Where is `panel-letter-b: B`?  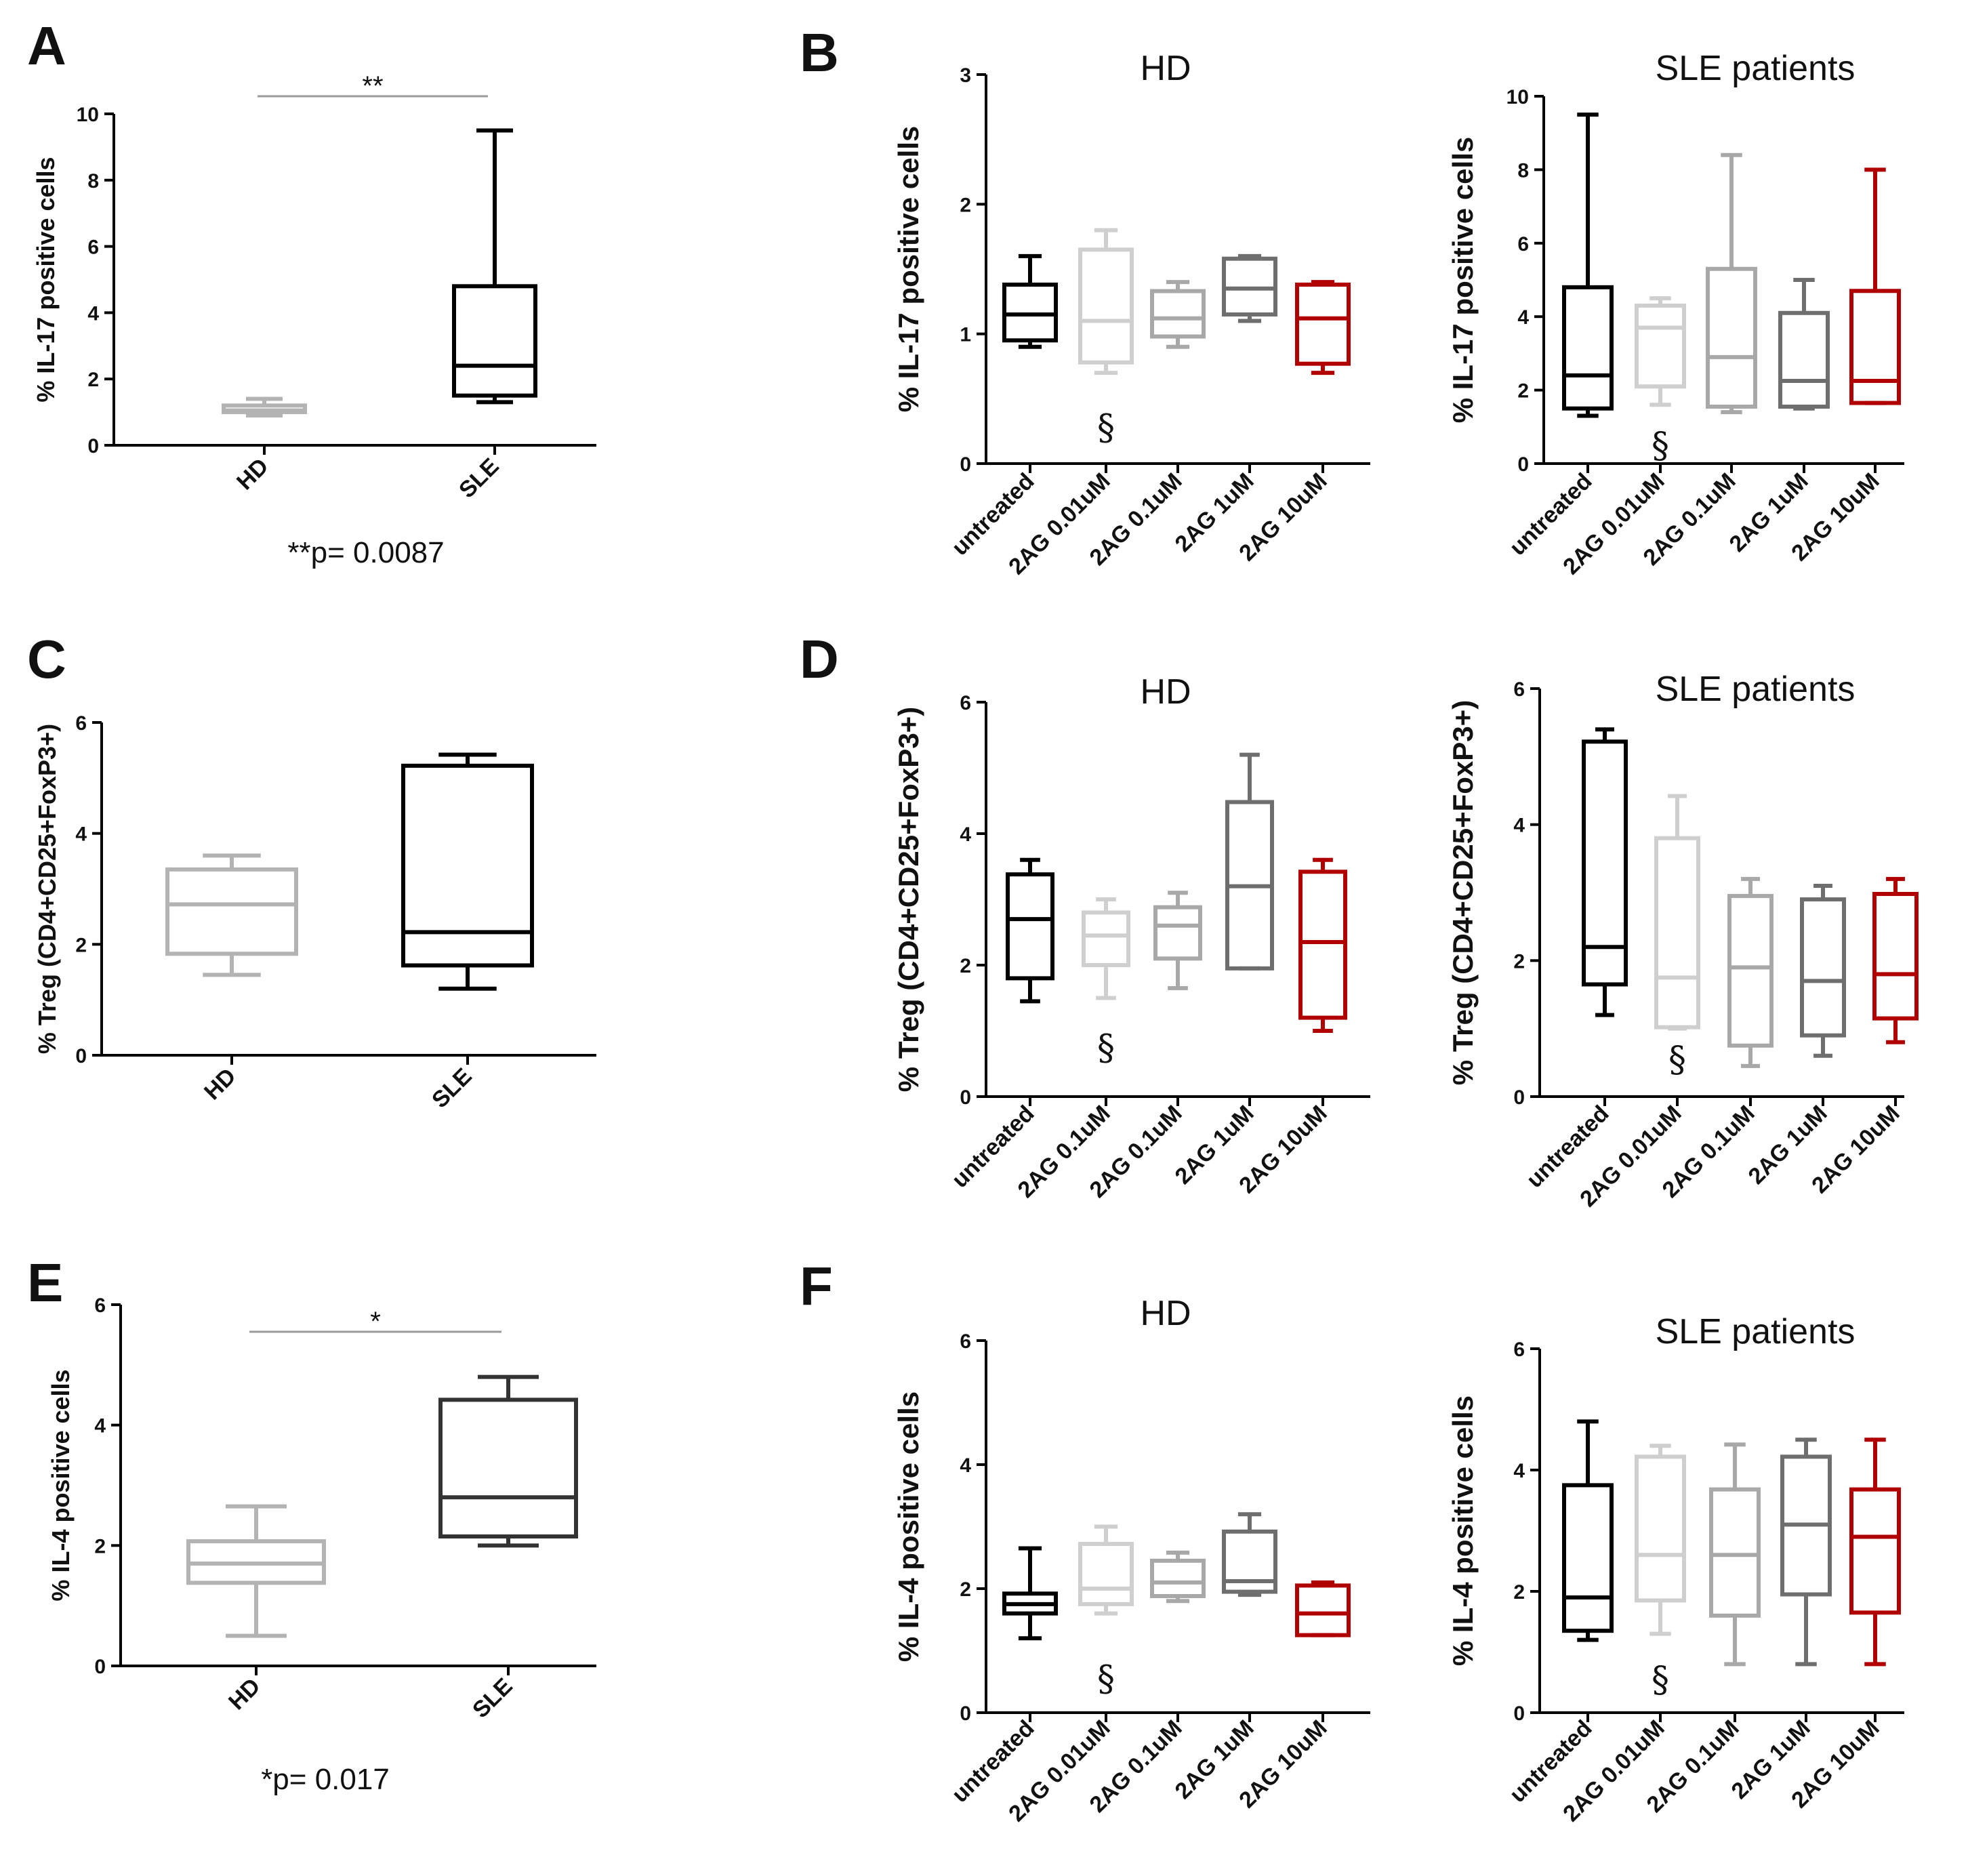
panel-letter-b: B is located at coordinates (819, 53).